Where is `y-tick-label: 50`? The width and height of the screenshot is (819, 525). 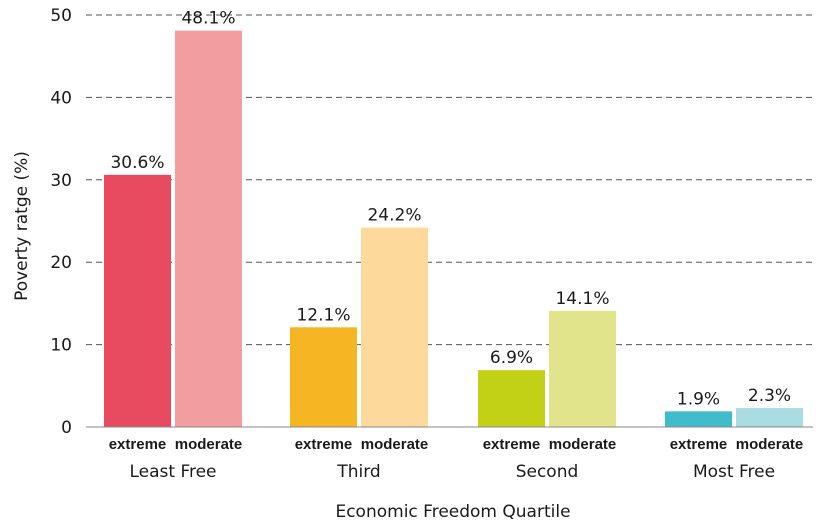
y-tick-label: 50 is located at coordinates (61, 16).